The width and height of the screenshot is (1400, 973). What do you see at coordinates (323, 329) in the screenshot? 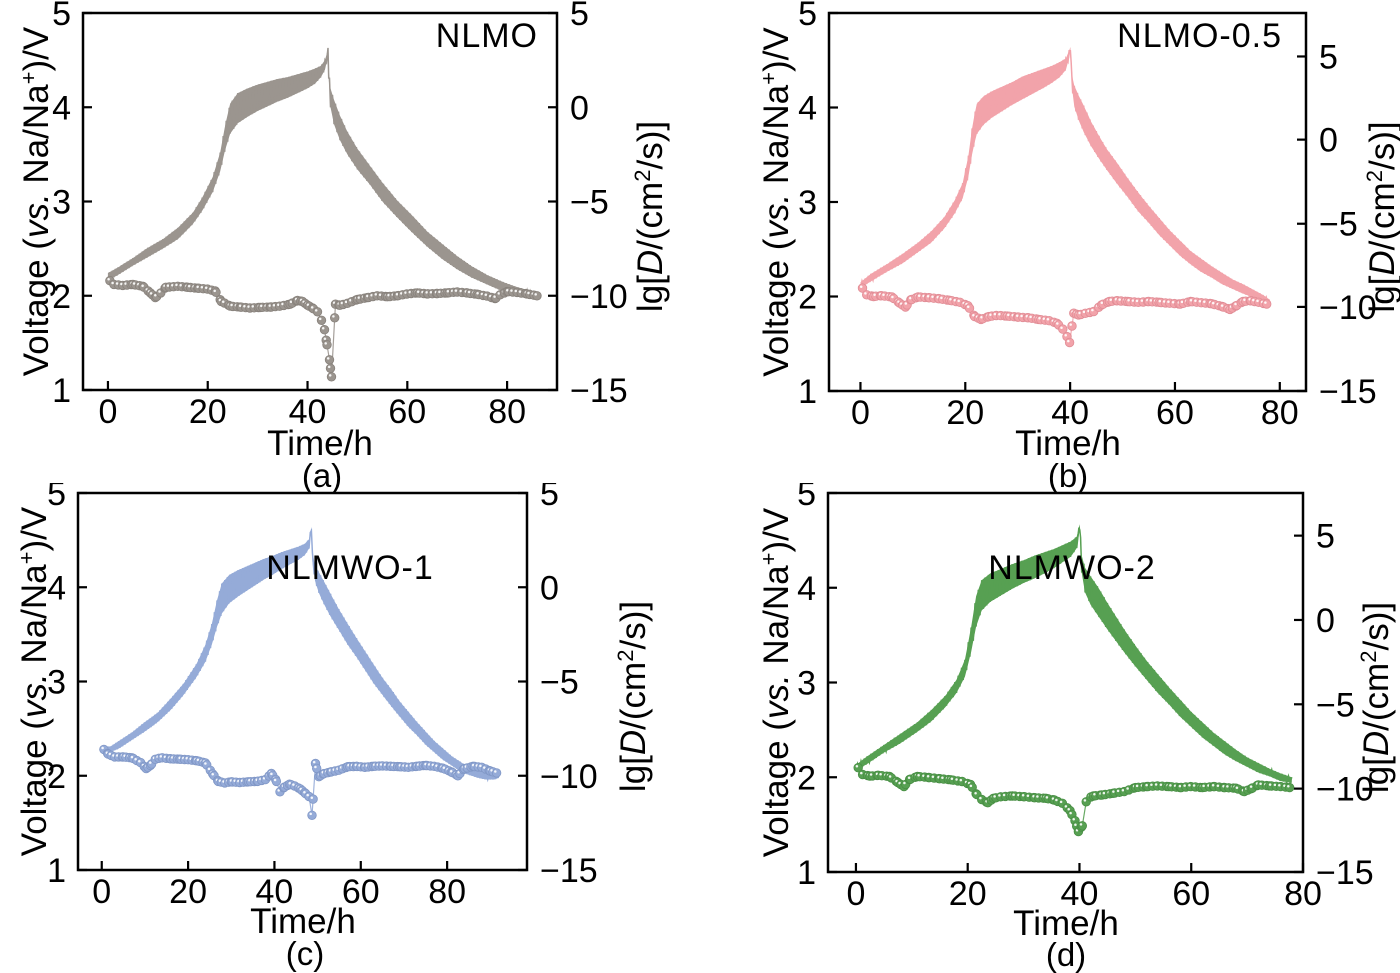
I see `diffusion-markers` at bounding box center [323, 329].